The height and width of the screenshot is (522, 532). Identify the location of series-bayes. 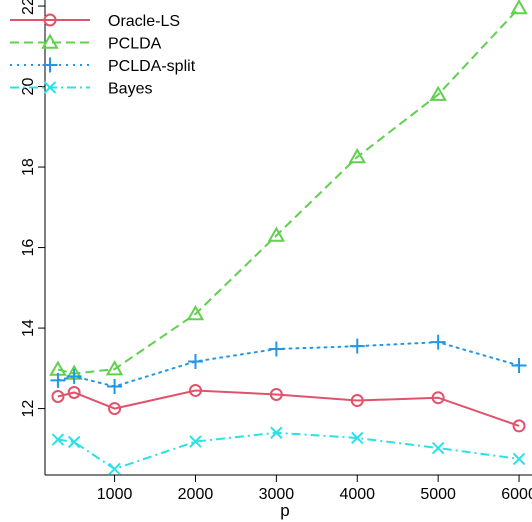
(288, 451).